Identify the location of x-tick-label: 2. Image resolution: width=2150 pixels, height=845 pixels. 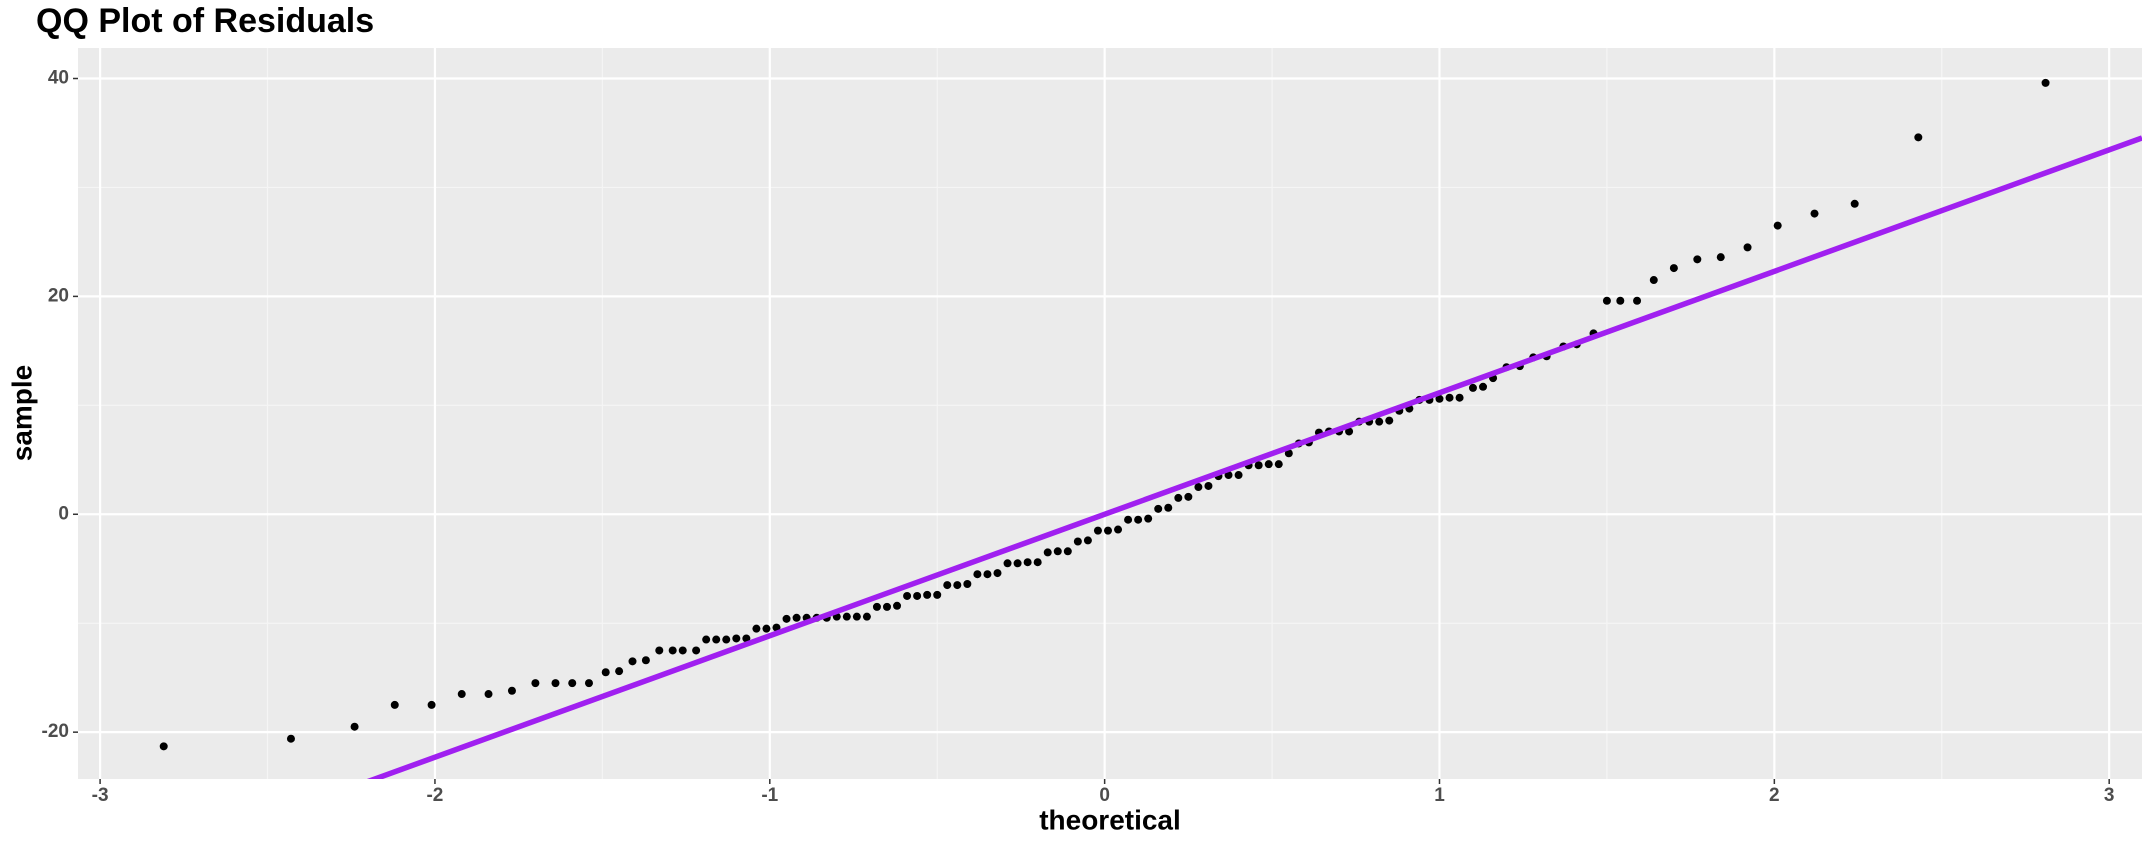
(1774, 795).